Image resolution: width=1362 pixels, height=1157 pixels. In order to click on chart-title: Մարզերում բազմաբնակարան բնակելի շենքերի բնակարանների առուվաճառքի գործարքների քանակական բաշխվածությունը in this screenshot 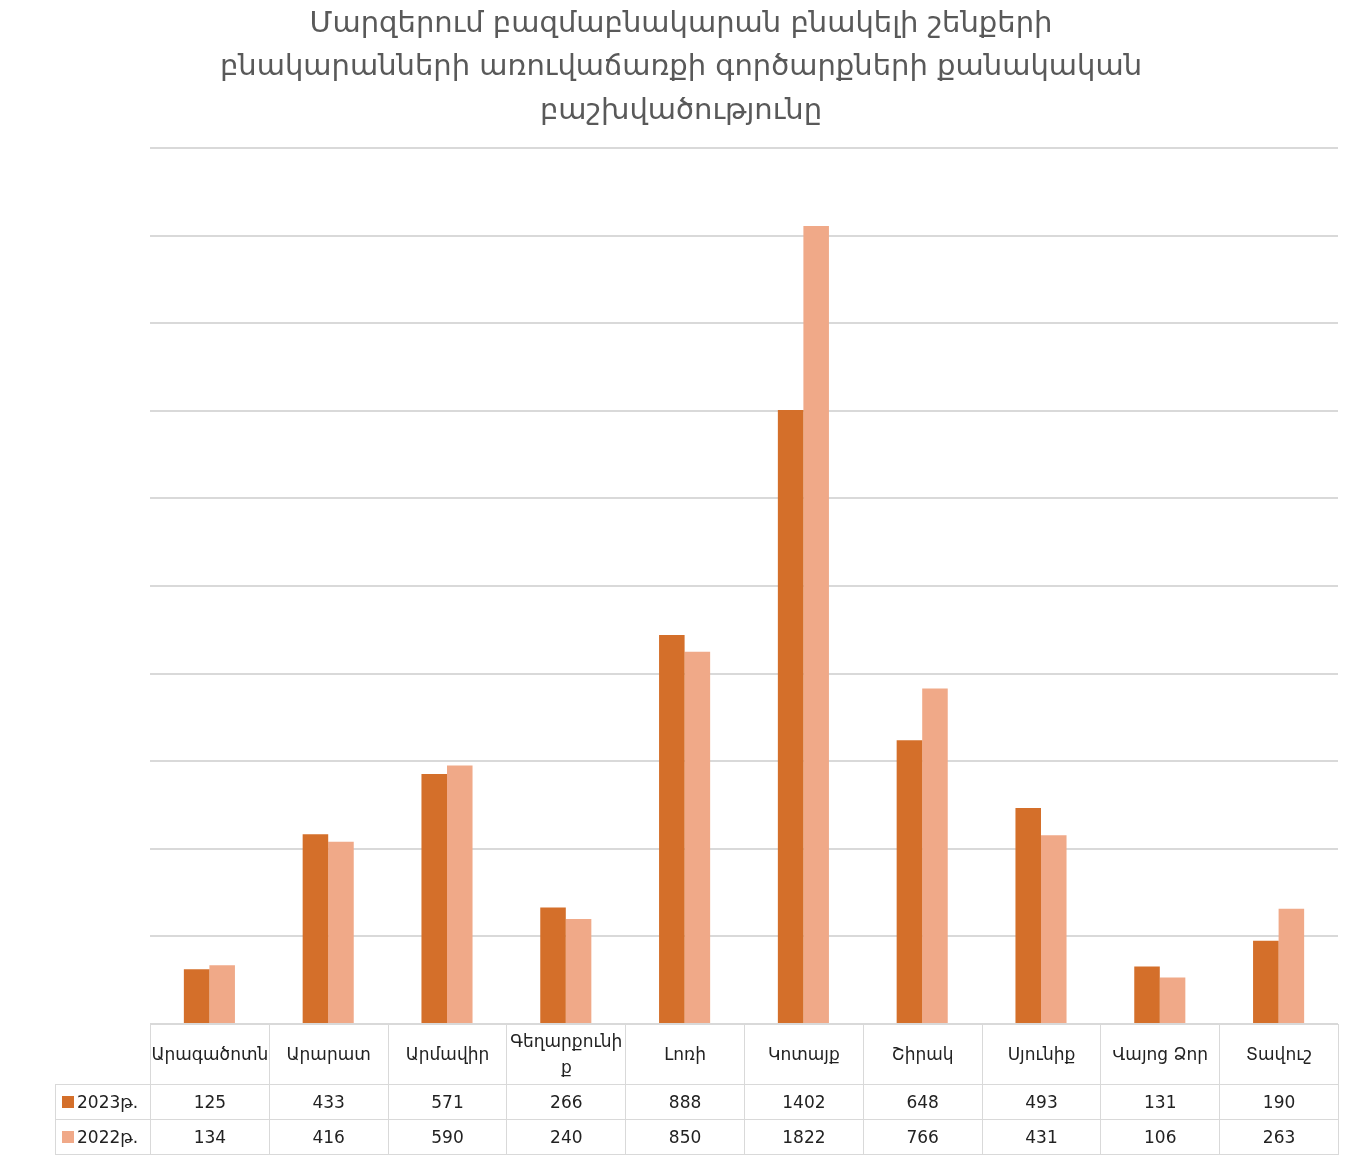, I will do `click(681, 65)`.